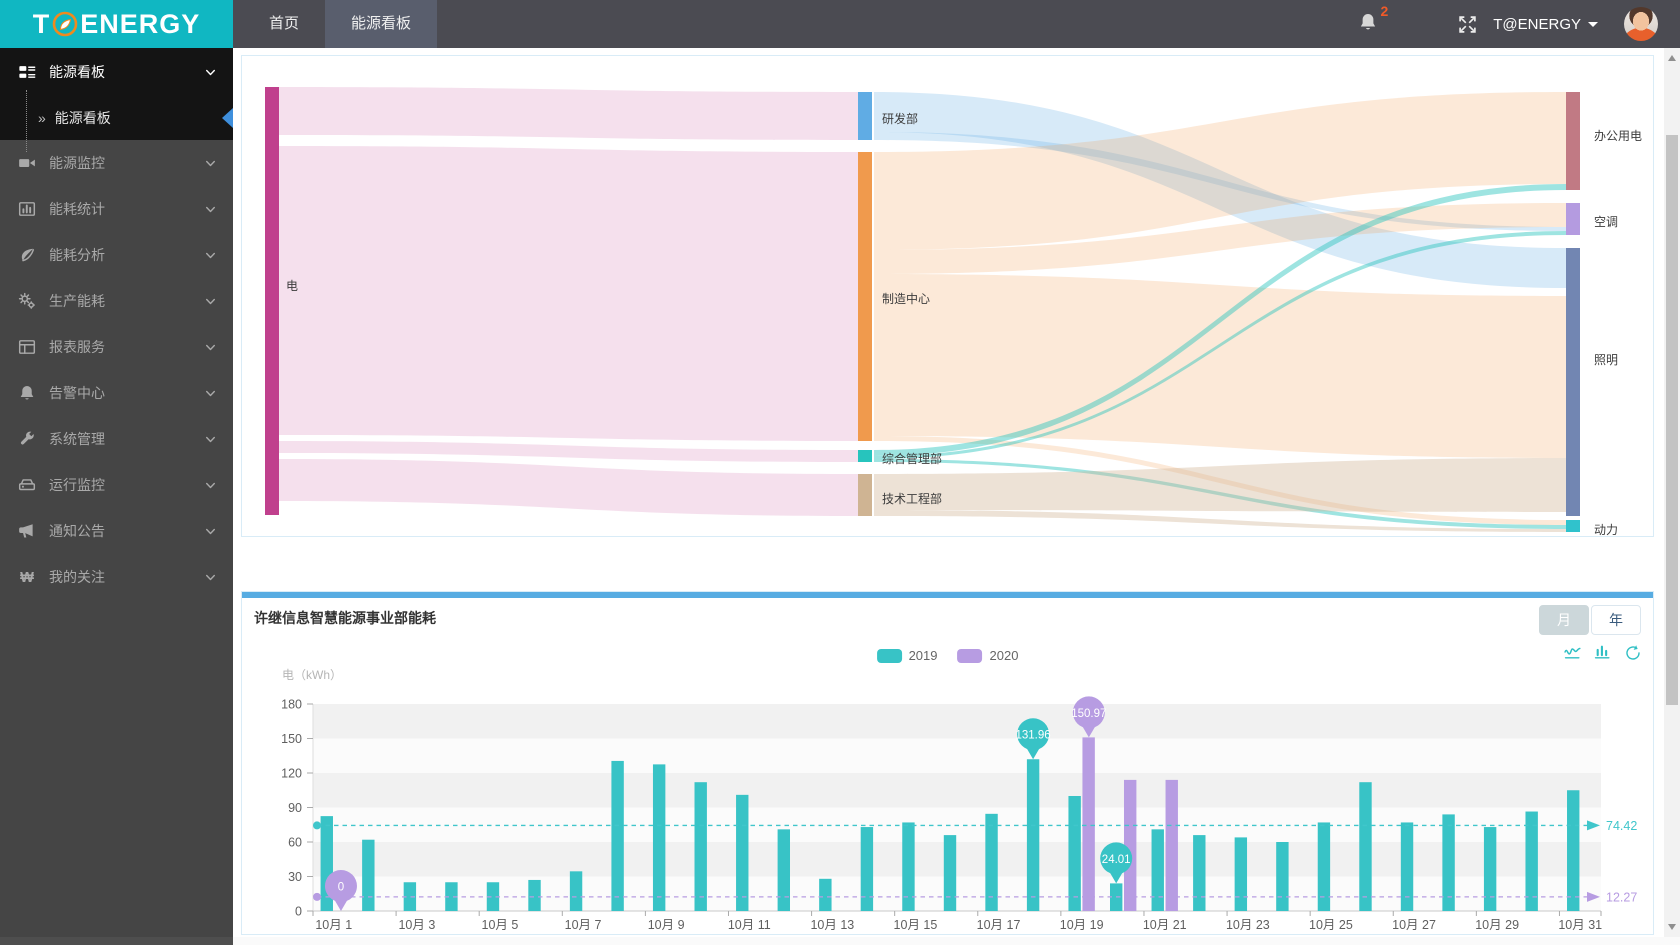 The width and height of the screenshot is (1680, 945). Describe the element at coordinates (1633, 653) in the screenshot. I see `refresh-icon` at that location.